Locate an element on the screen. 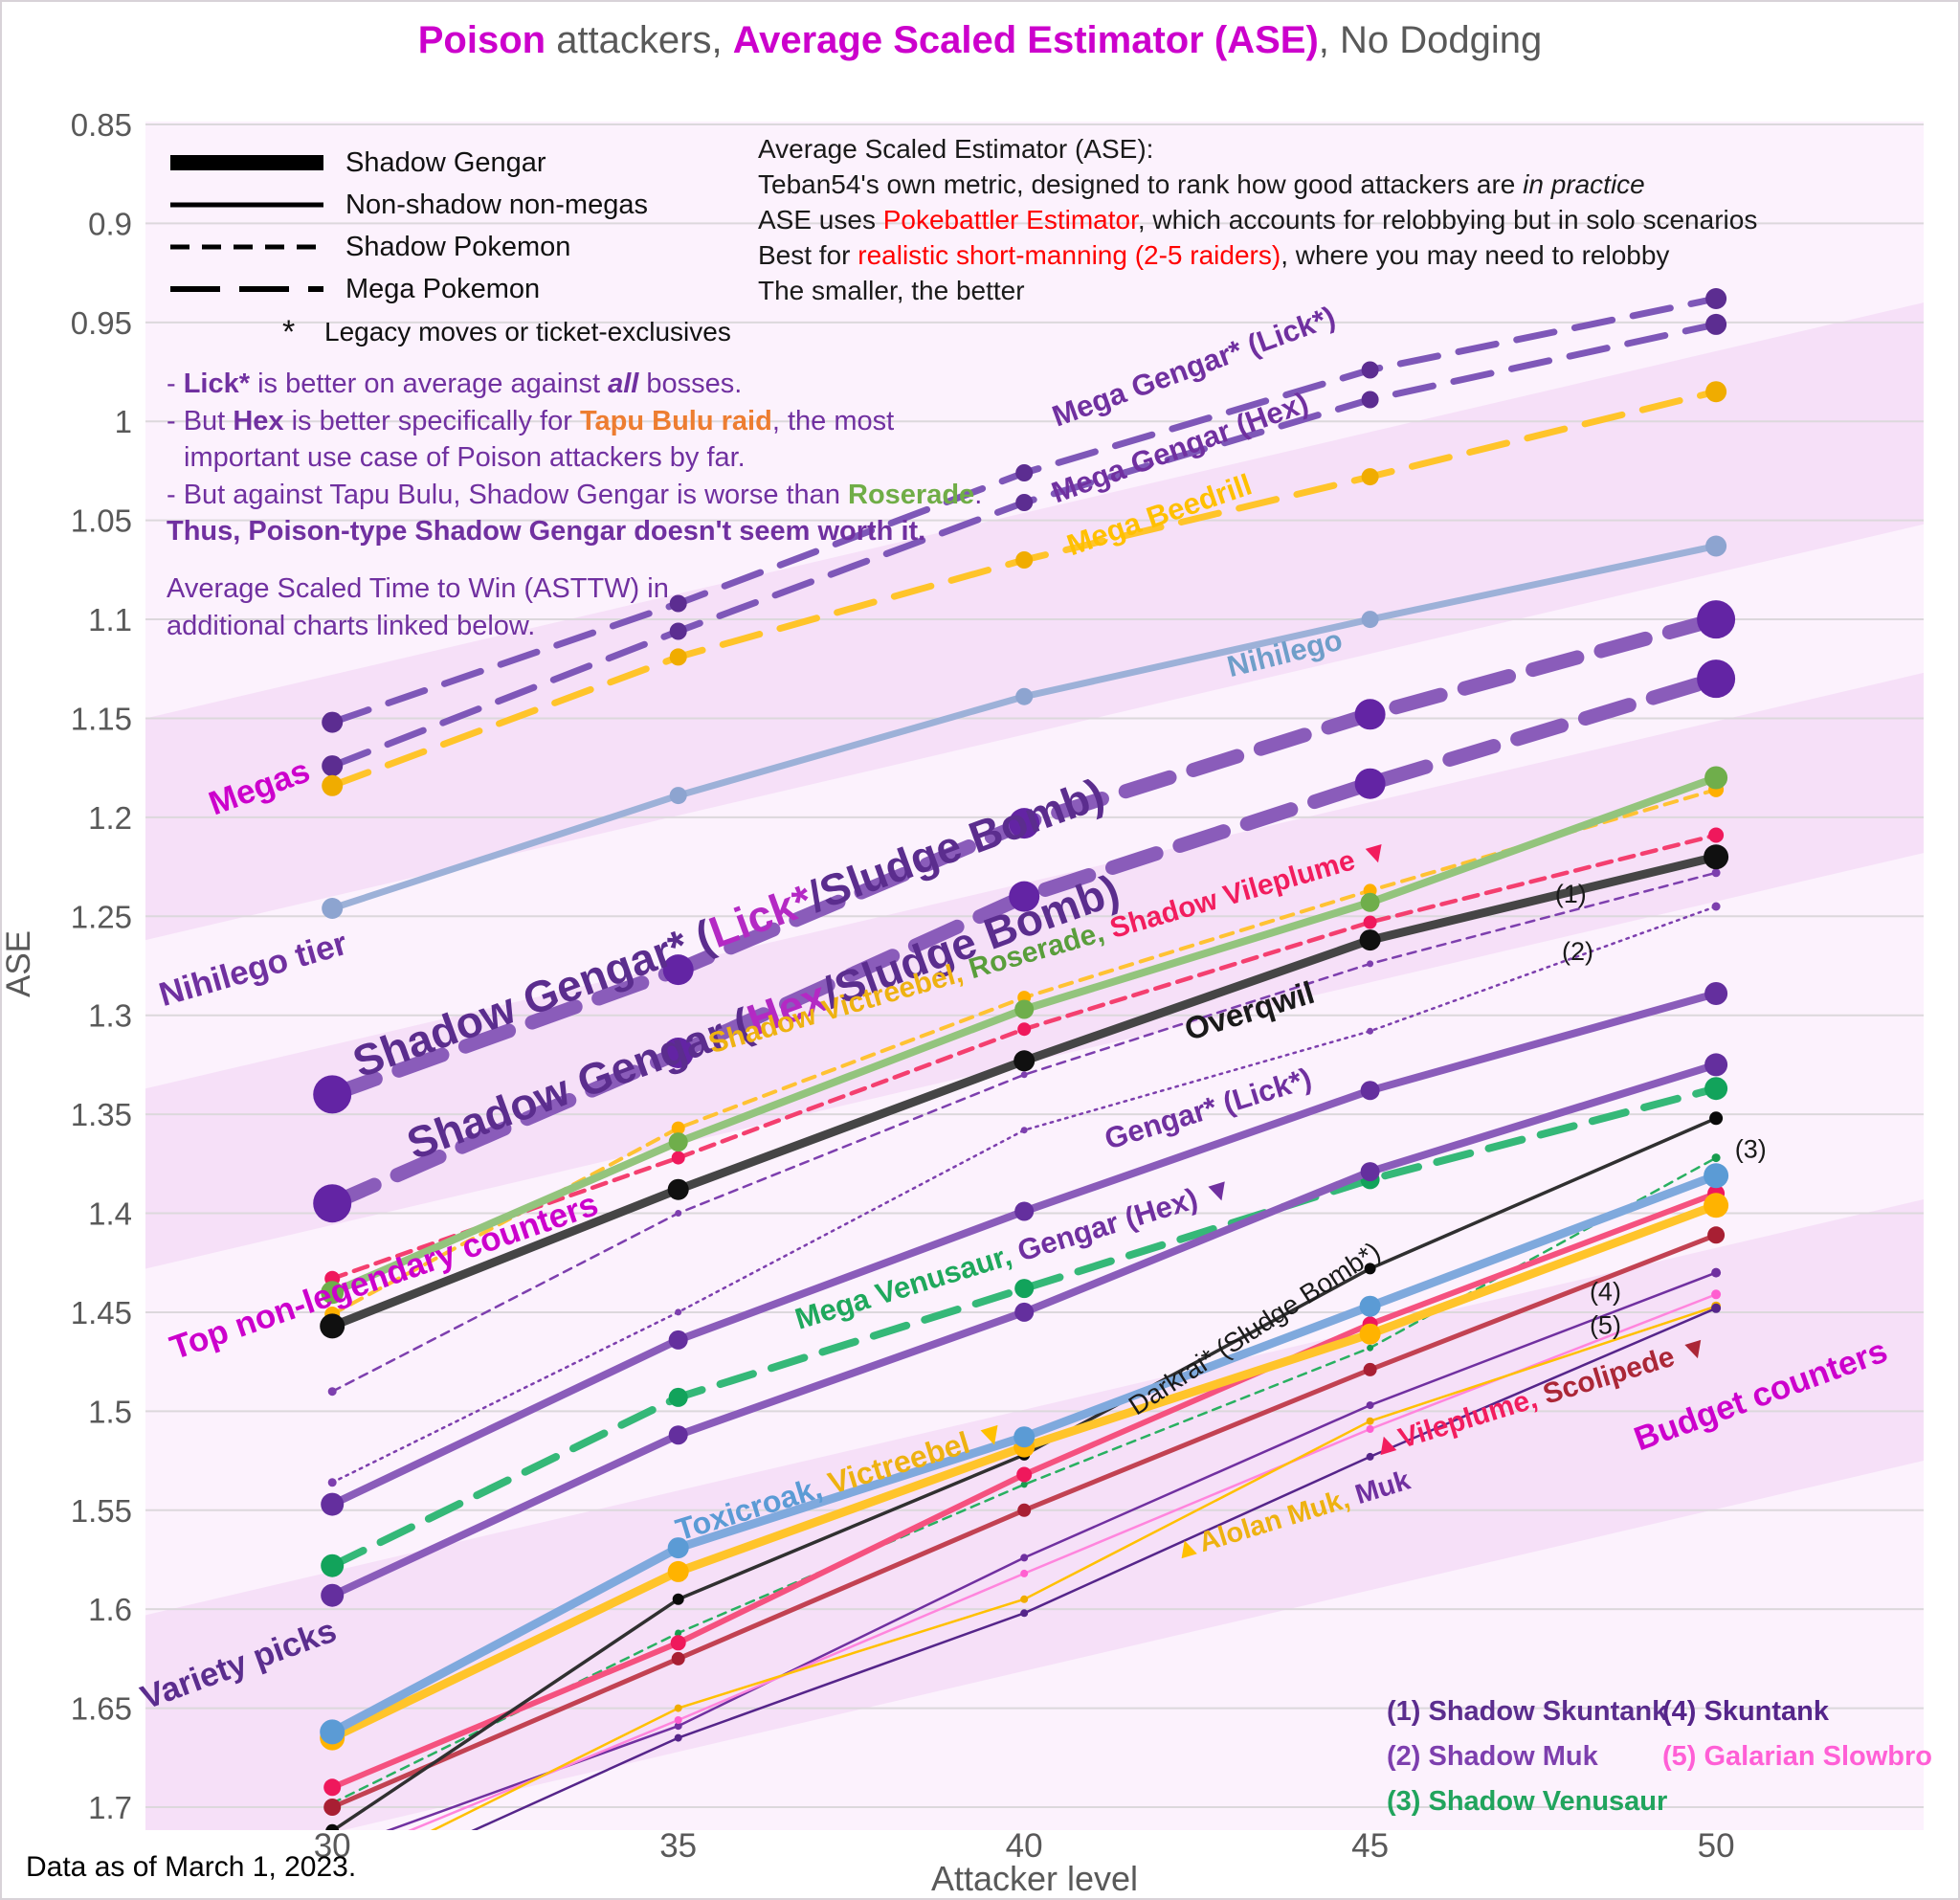 This screenshot has width=1960, height=1900. legend-label: Mega Pokemon is located at coordinates (443, 288).